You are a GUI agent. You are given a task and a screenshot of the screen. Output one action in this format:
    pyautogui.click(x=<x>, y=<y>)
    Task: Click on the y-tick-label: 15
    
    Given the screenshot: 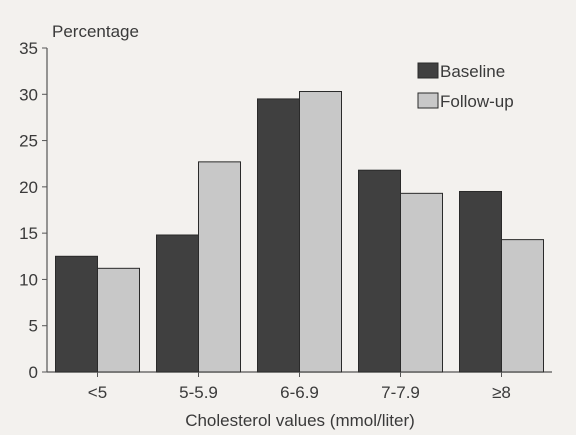 What is the action you would take?
    pyautogui.click(x=28, y=233)
    